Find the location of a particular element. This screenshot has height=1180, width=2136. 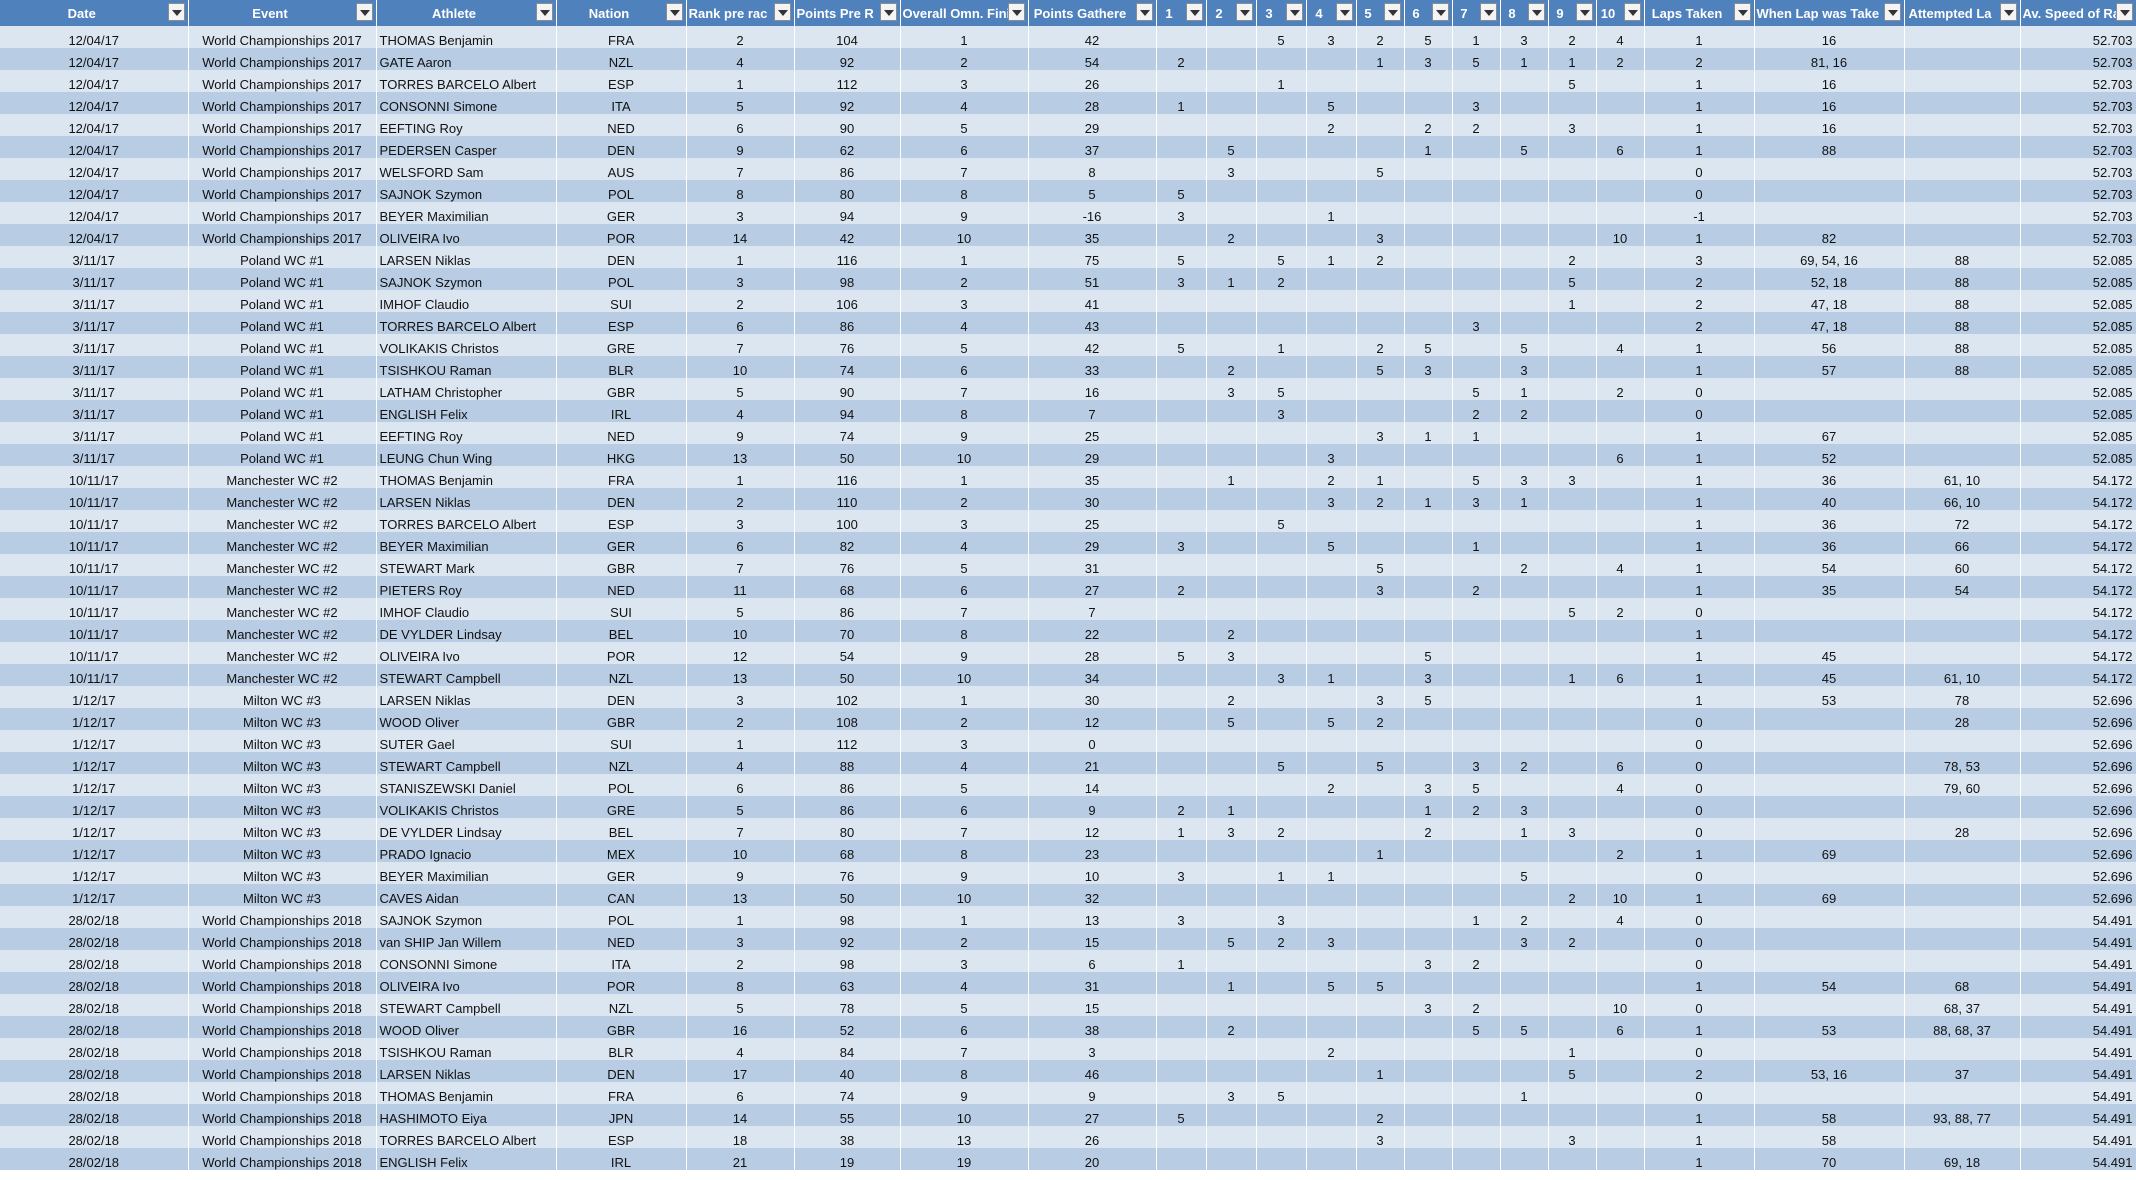

cell-athlete: EEFTING Roy is located at coordinates (466, 125).